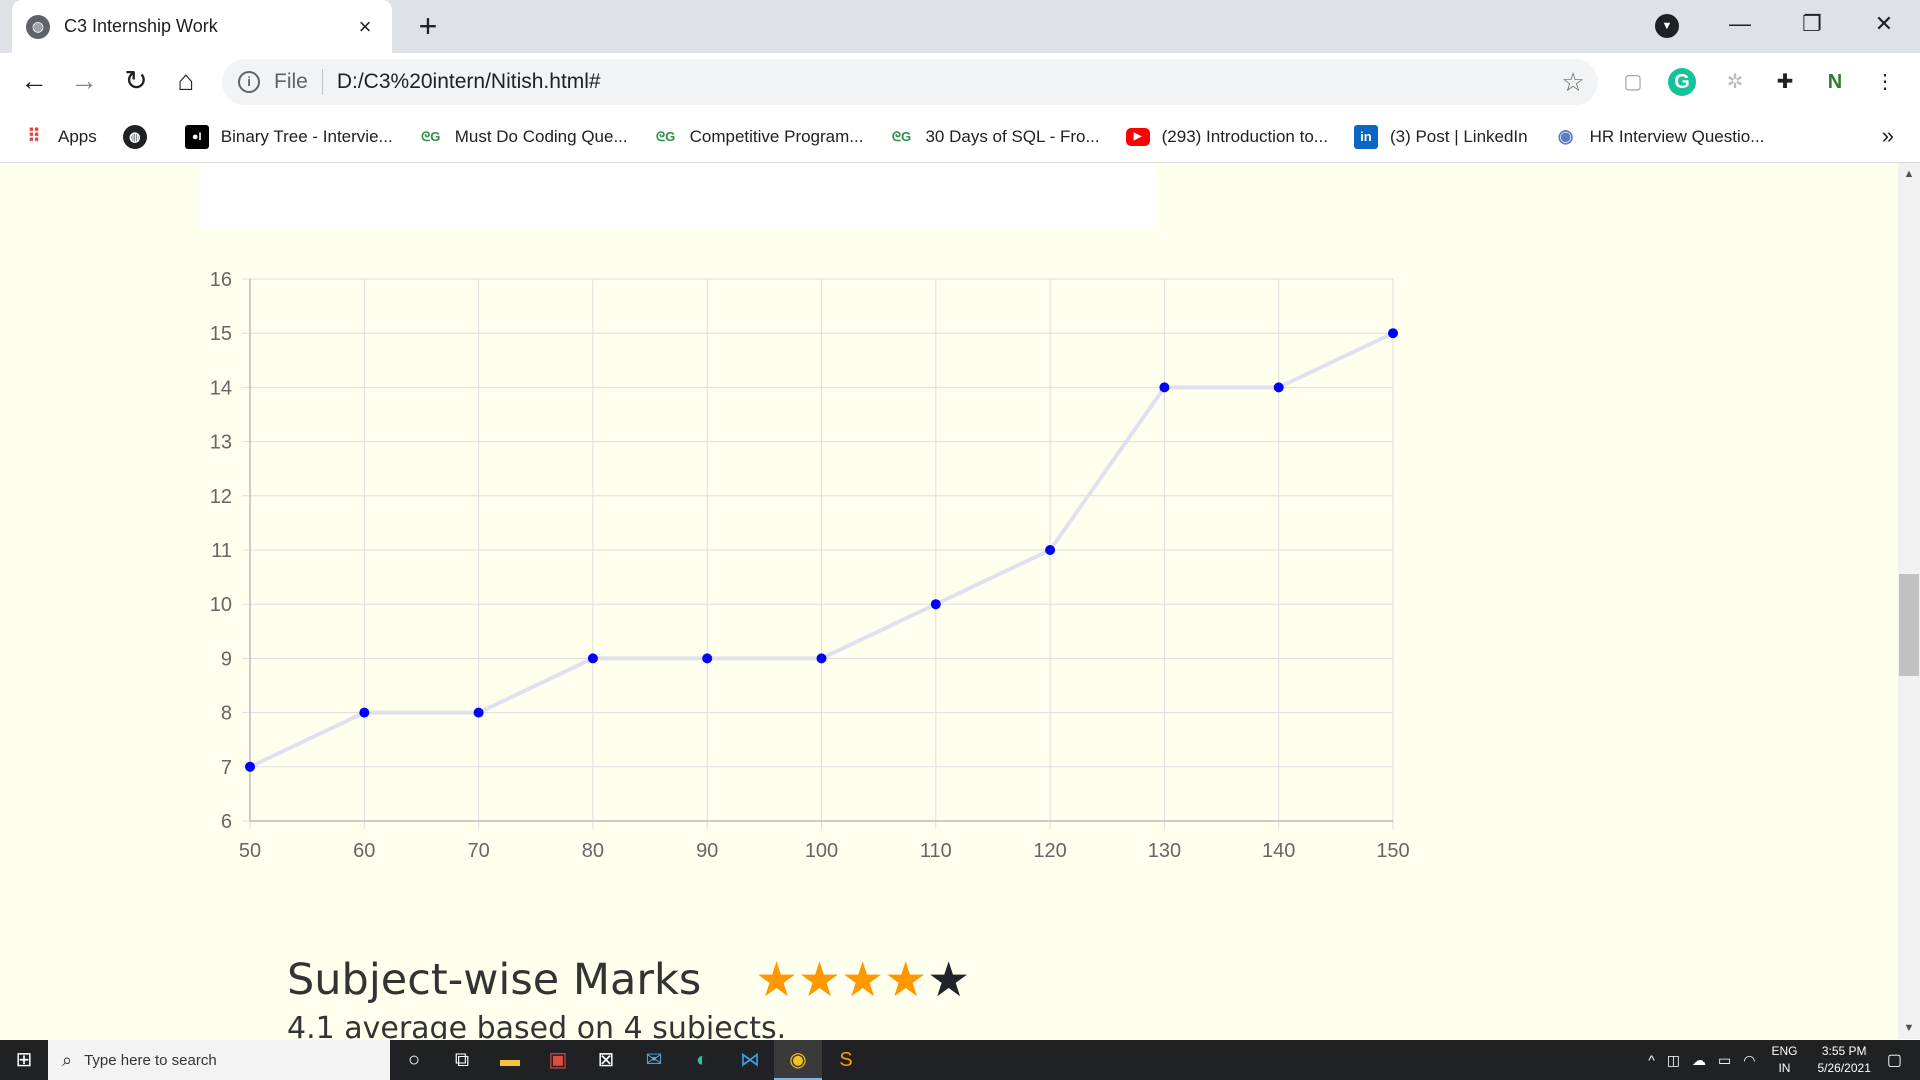  I want to click on y-tick-label: 10, so click(221, 605).